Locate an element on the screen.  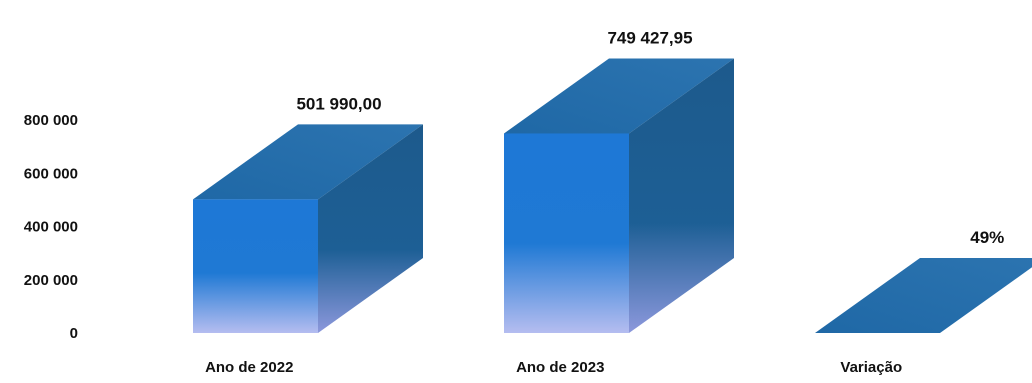
category-label: Variação is located at coordinates (871, 367).